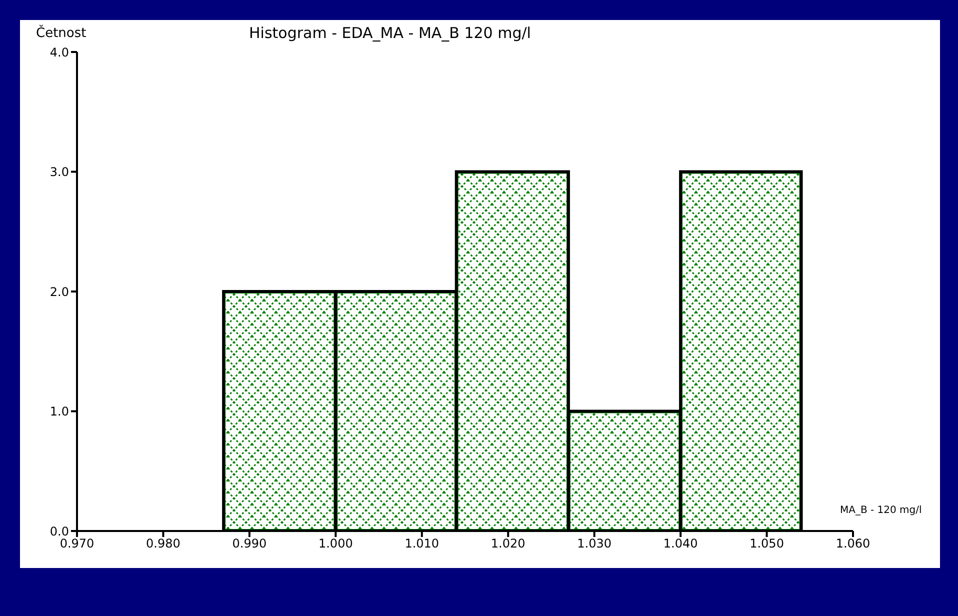 This screenshot has width=958, height=616. I want to click on x-tick-label: 1.050, so click(767, 543).